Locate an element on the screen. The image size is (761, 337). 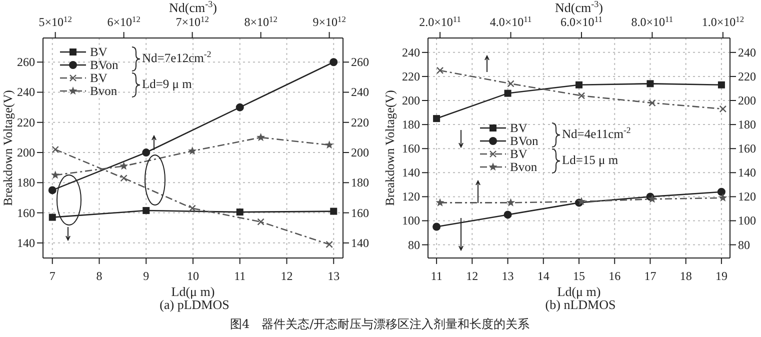
x-tick-label: 17 is located at coordinates (650, 276).